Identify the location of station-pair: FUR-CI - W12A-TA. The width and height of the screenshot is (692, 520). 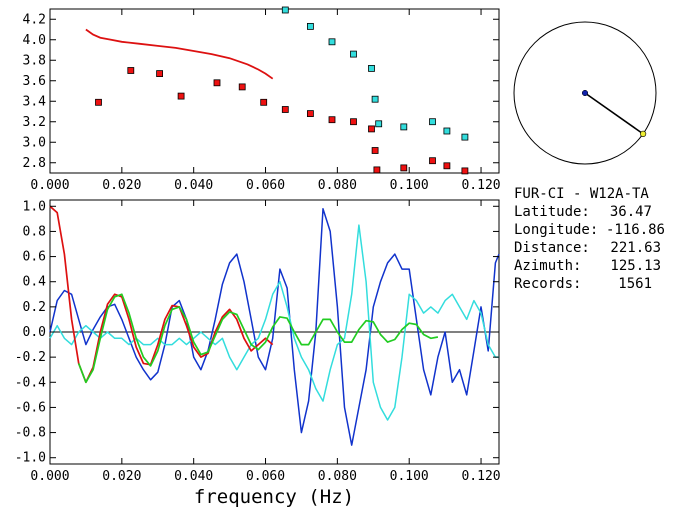
(581, 194).